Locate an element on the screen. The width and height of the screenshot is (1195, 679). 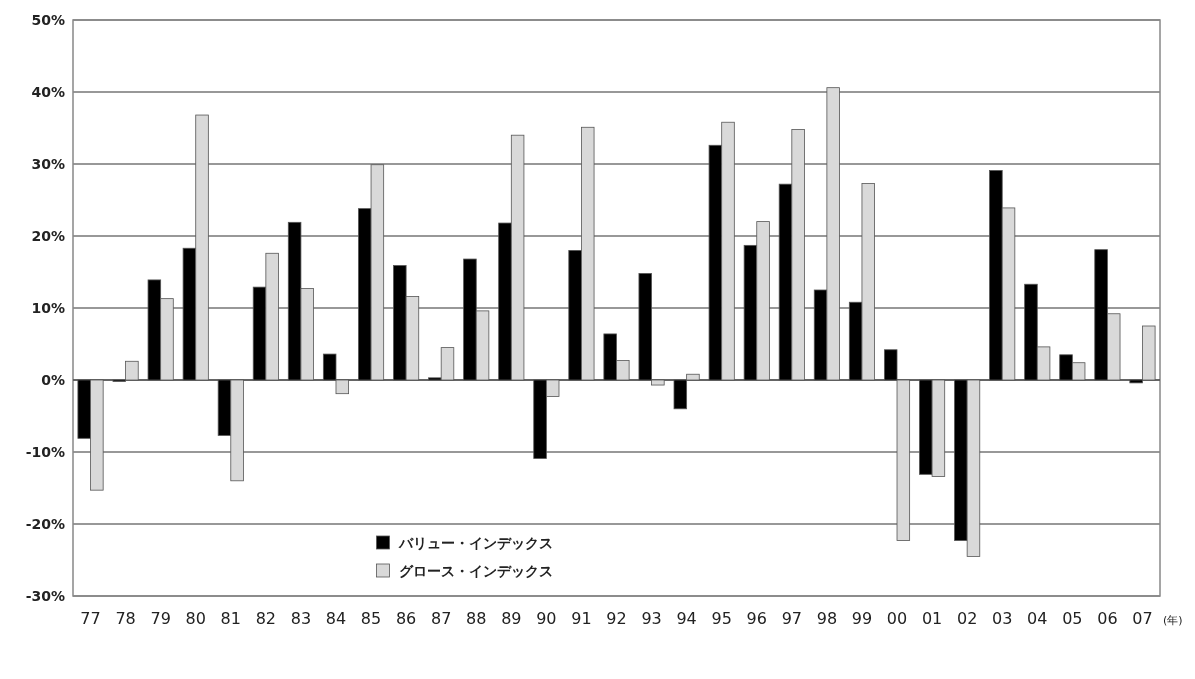
x-tick-label: 88 is located at coordinates (476, 618).